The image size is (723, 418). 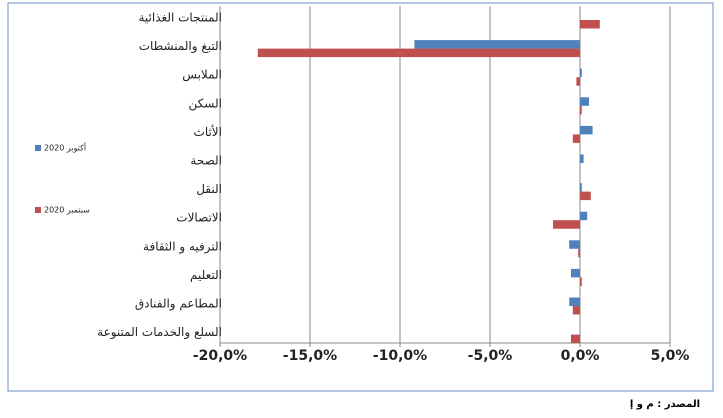 I want to click on y-tick-label: التعليم, so click(x=206, y=275).